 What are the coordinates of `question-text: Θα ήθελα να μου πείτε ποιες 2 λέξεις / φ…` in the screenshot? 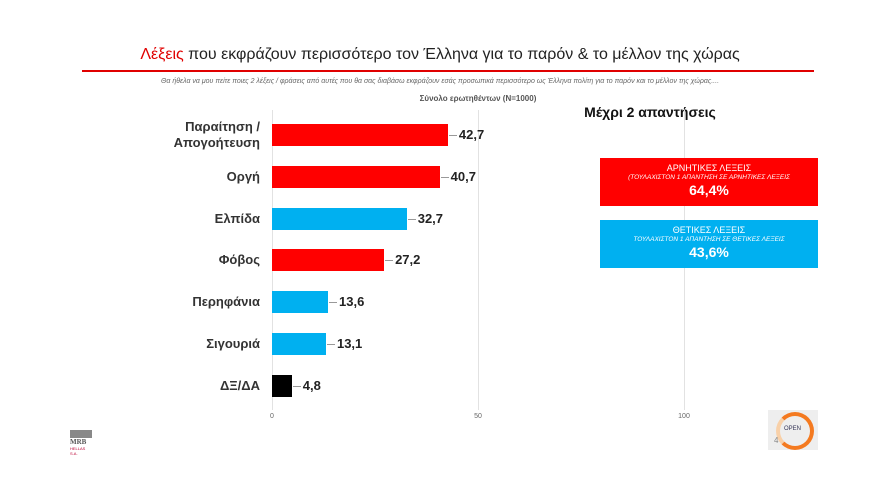 It's located at (440, 81).